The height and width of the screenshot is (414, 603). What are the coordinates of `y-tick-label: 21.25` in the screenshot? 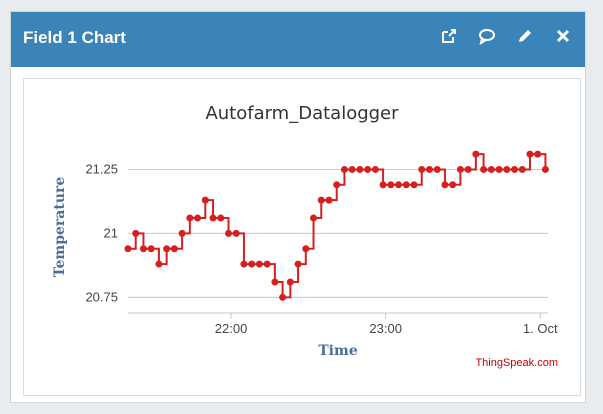 It's located at (101, 168).